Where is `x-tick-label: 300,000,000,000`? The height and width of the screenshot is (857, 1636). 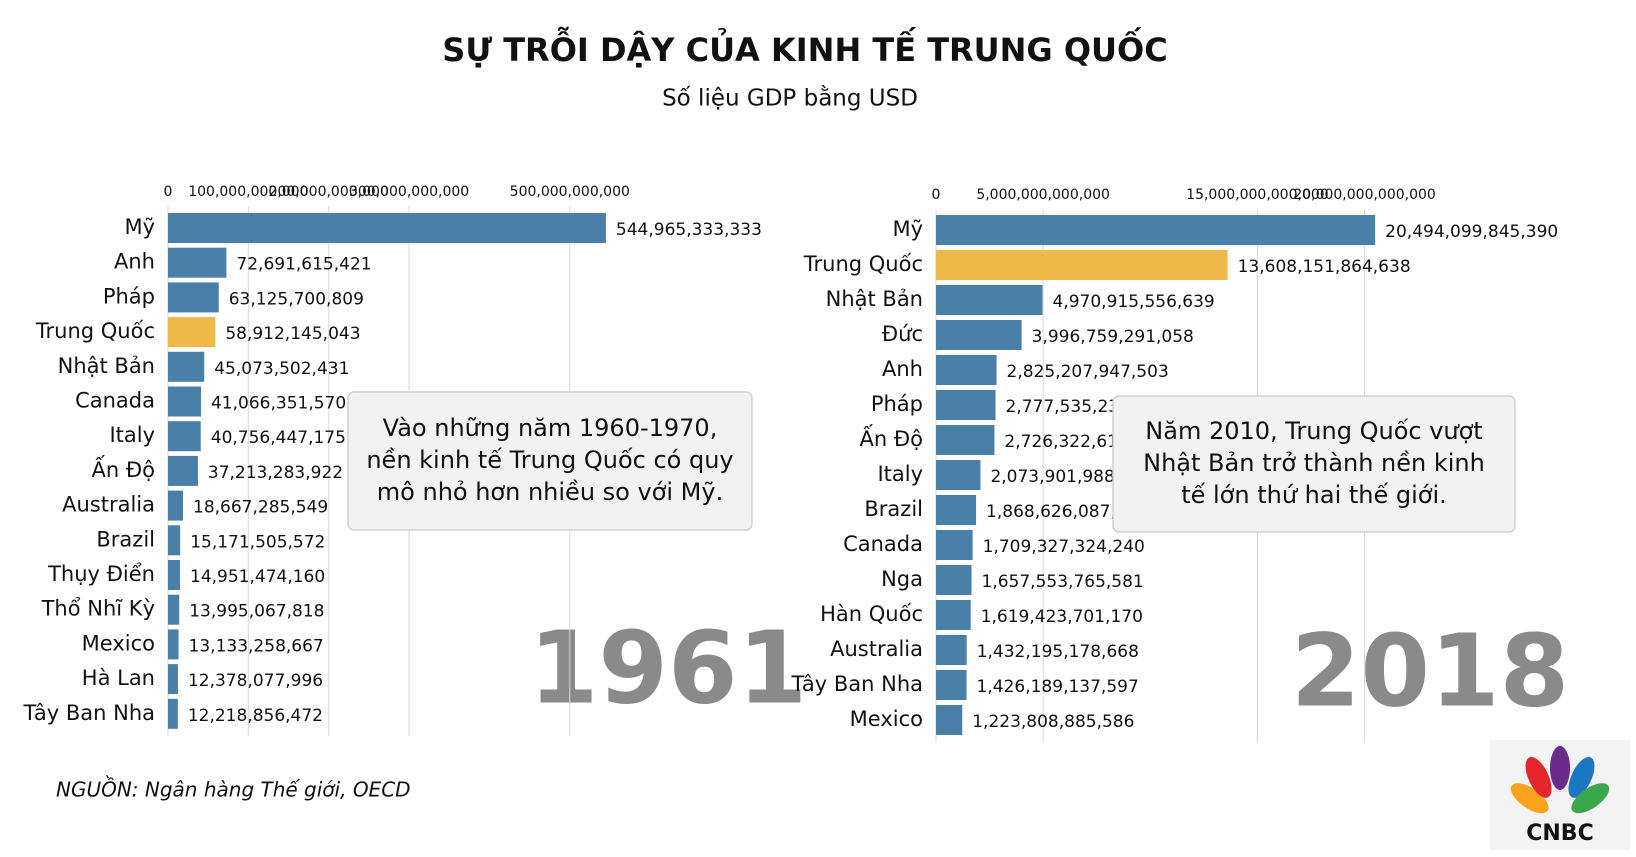
x-tick-label: 300,000,000,000 is located at coordinates (409, 192).